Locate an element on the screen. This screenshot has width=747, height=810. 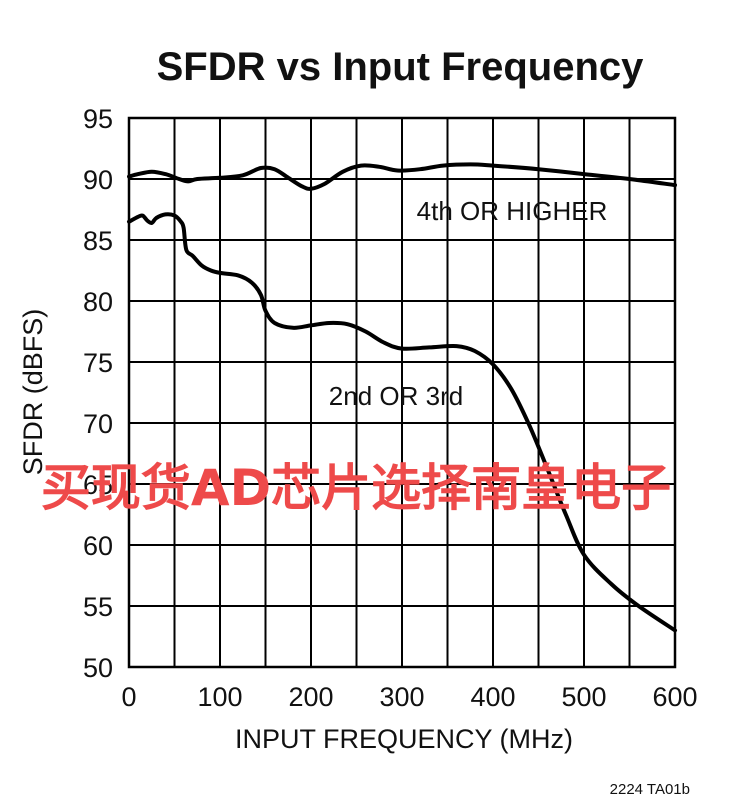
chart-title: SFDR vs Input Frequency is located at coordinates (400, 67).